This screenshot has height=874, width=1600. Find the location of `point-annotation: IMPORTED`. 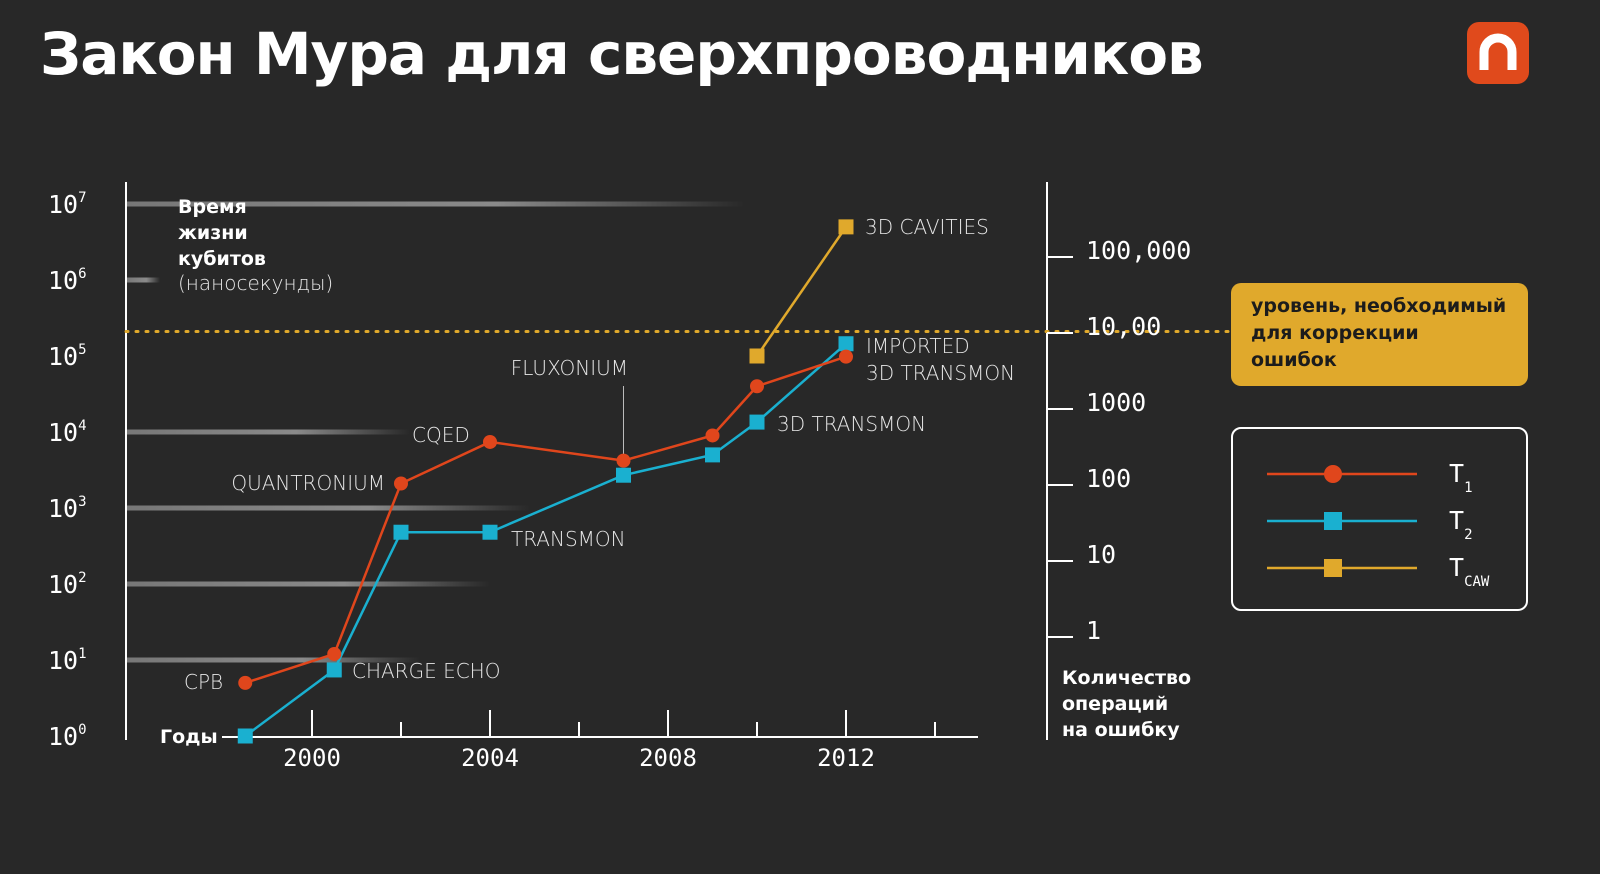

point-annotation: IMPORTED is located at coordinates (918, 346).